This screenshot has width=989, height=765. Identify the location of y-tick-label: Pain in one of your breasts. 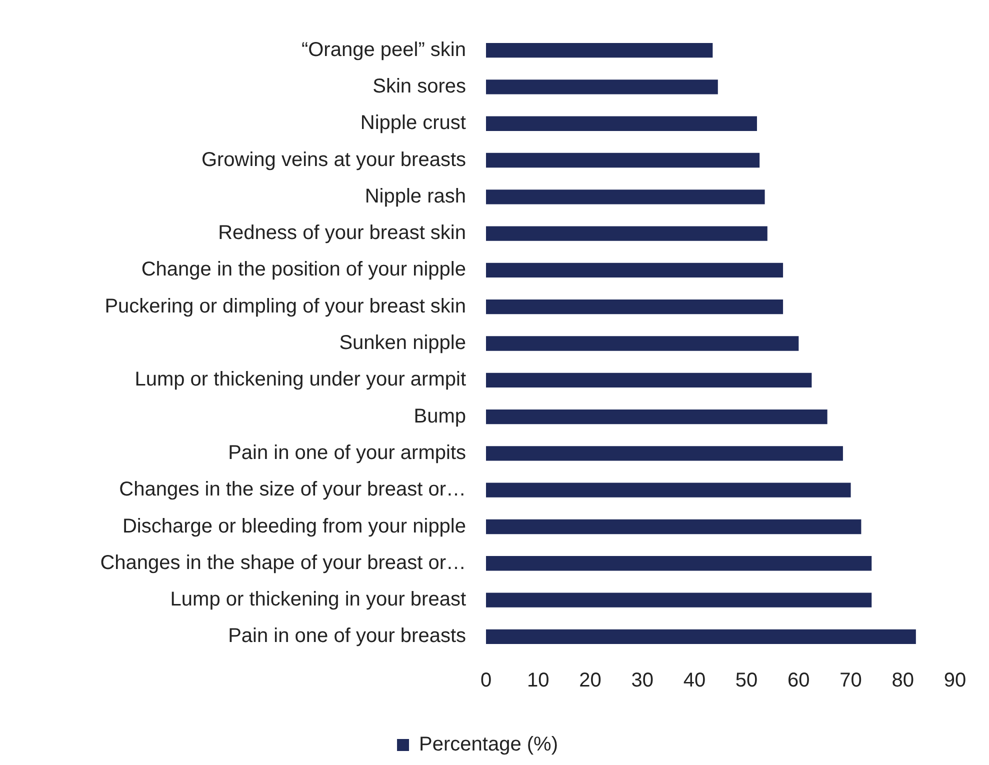
(347, 636).